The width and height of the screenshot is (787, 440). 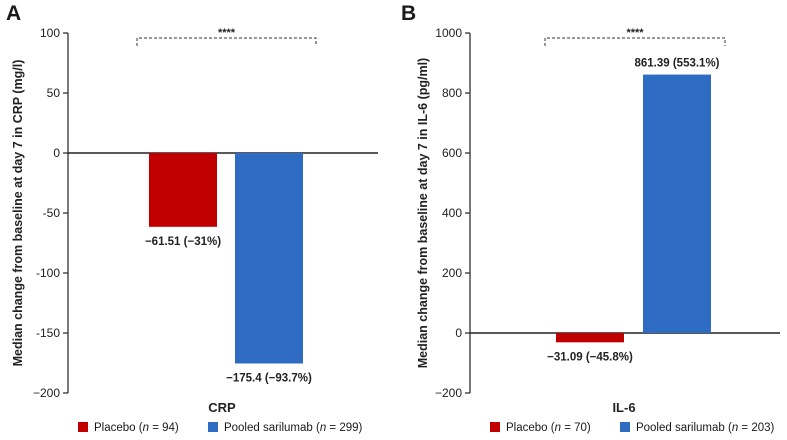 I want to click on chart-a-ytick-label: 50, so click(x=54, y=93).